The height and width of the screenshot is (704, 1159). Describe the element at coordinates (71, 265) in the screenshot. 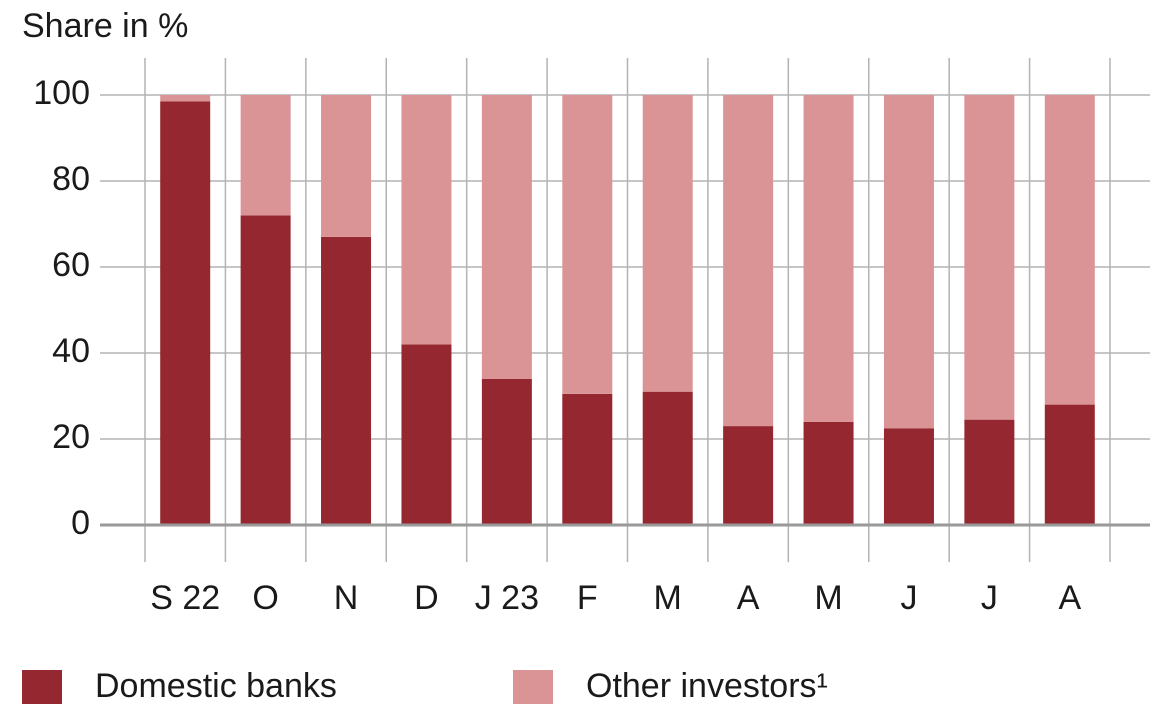

I see `y-tick-label: 60` at that location.